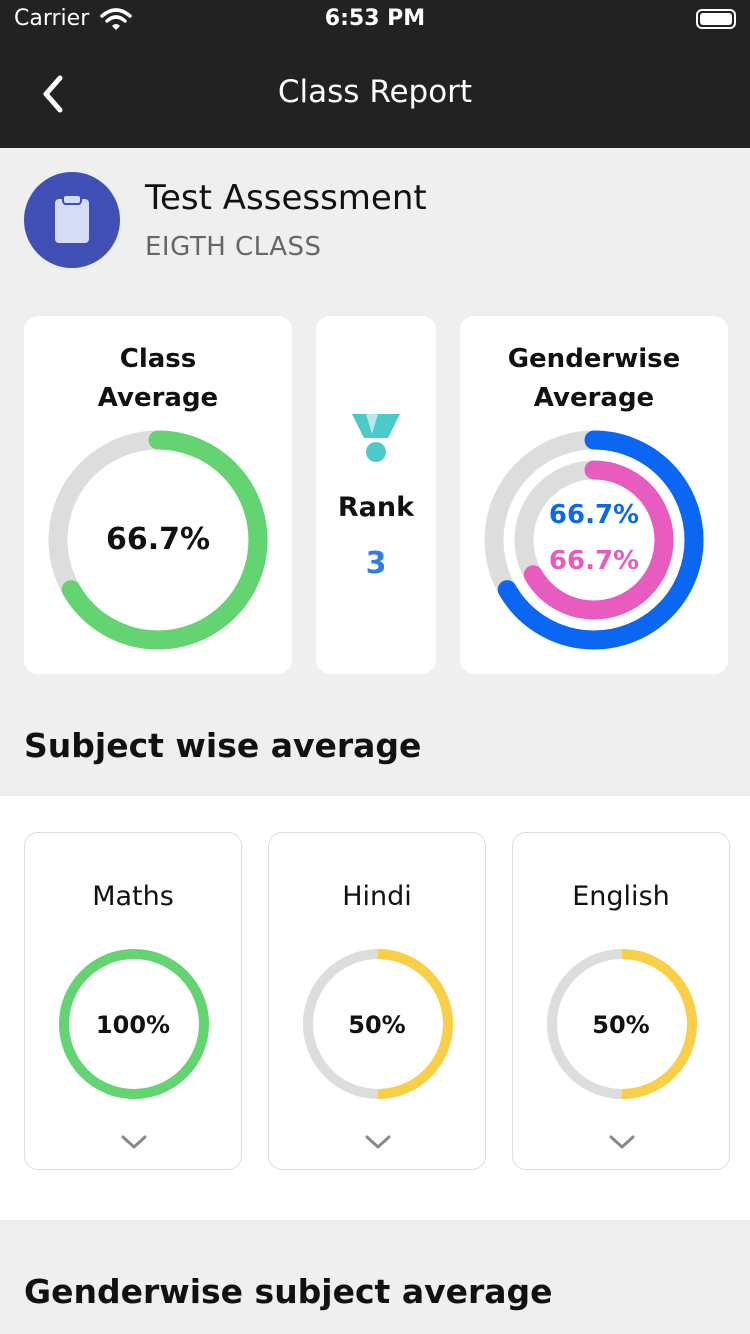 Image resolution: width=750 pixels, height=1334 pixels. I want to click on class-average-title-line1: Class, so click(158, 359).